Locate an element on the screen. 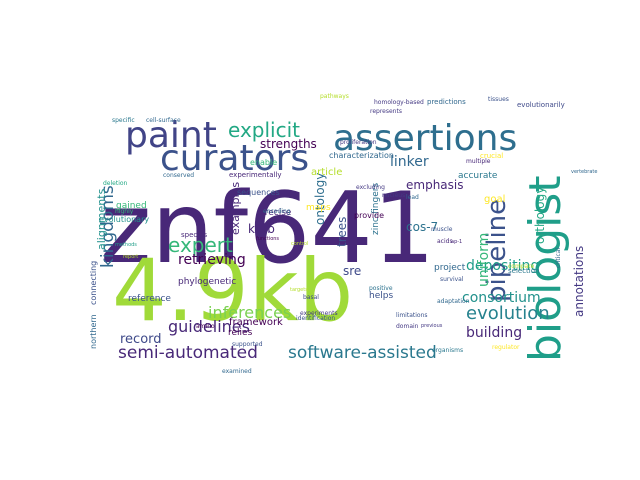  word-pathways: pathways is located at coordinates (334, 96).